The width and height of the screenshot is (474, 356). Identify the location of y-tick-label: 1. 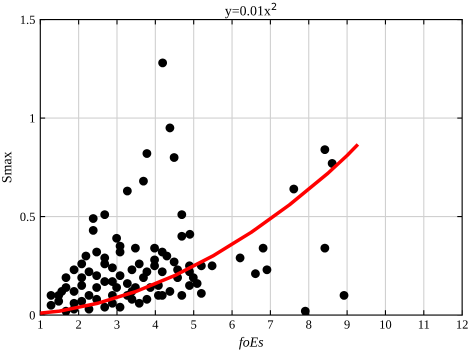
(32, 118).